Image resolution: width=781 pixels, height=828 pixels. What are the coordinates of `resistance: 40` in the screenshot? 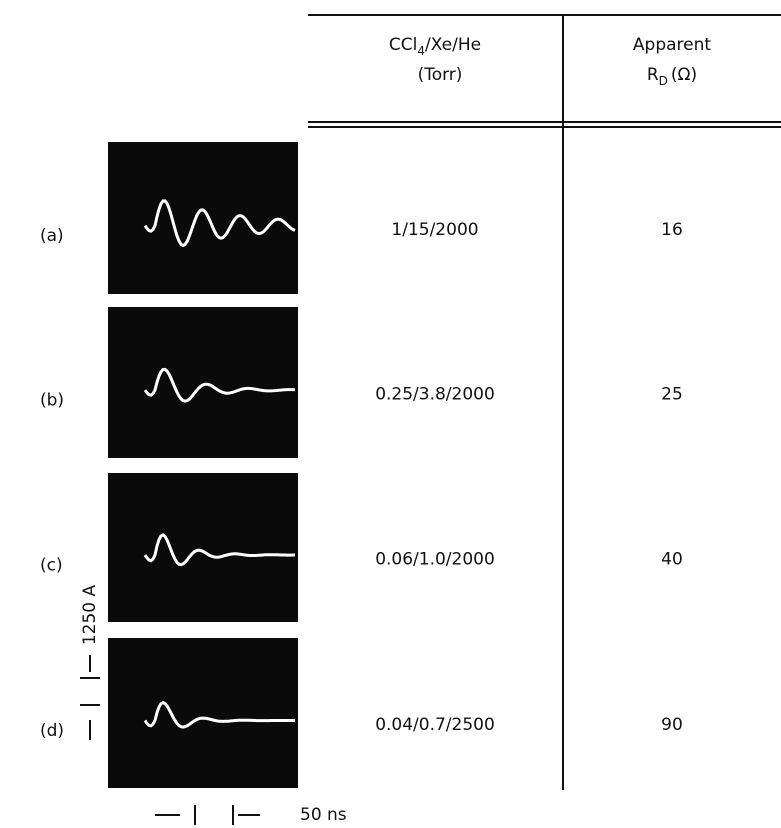 It's located at (672, 559).